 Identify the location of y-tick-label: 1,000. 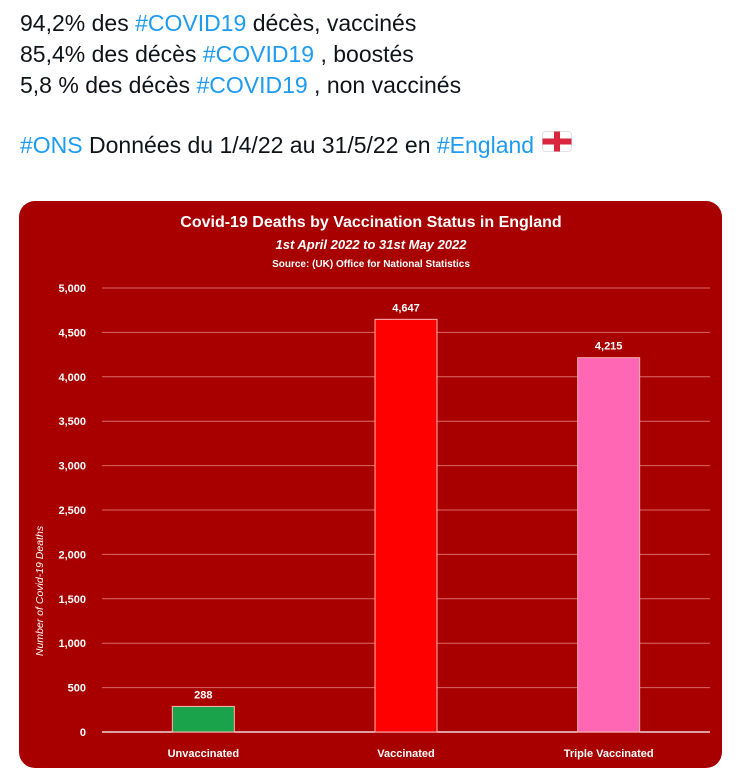
(72, 644).